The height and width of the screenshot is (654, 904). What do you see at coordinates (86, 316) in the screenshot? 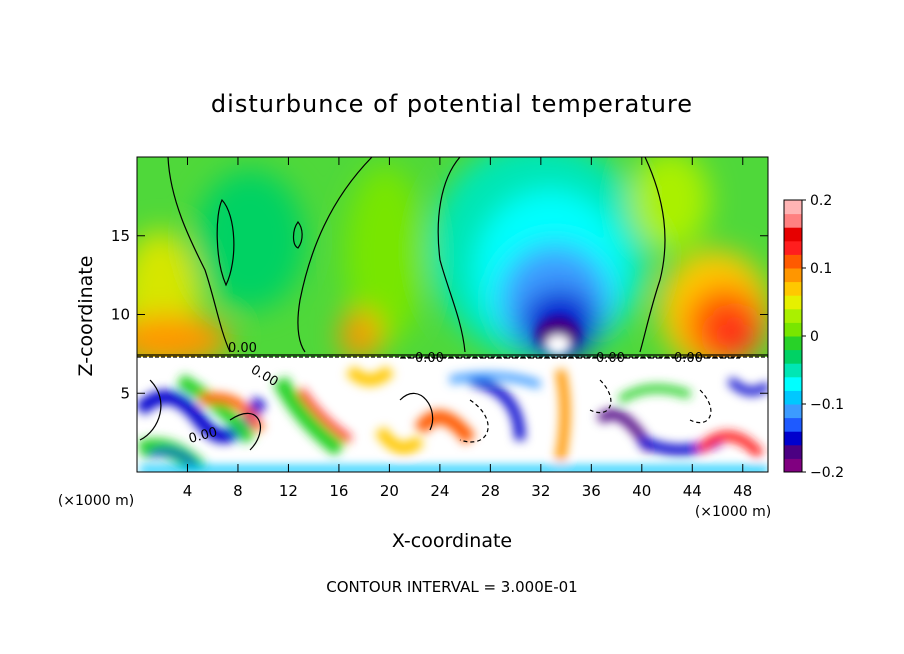
I see `y-axis-label: Z-coordinate` at bounding box center [86, 316].